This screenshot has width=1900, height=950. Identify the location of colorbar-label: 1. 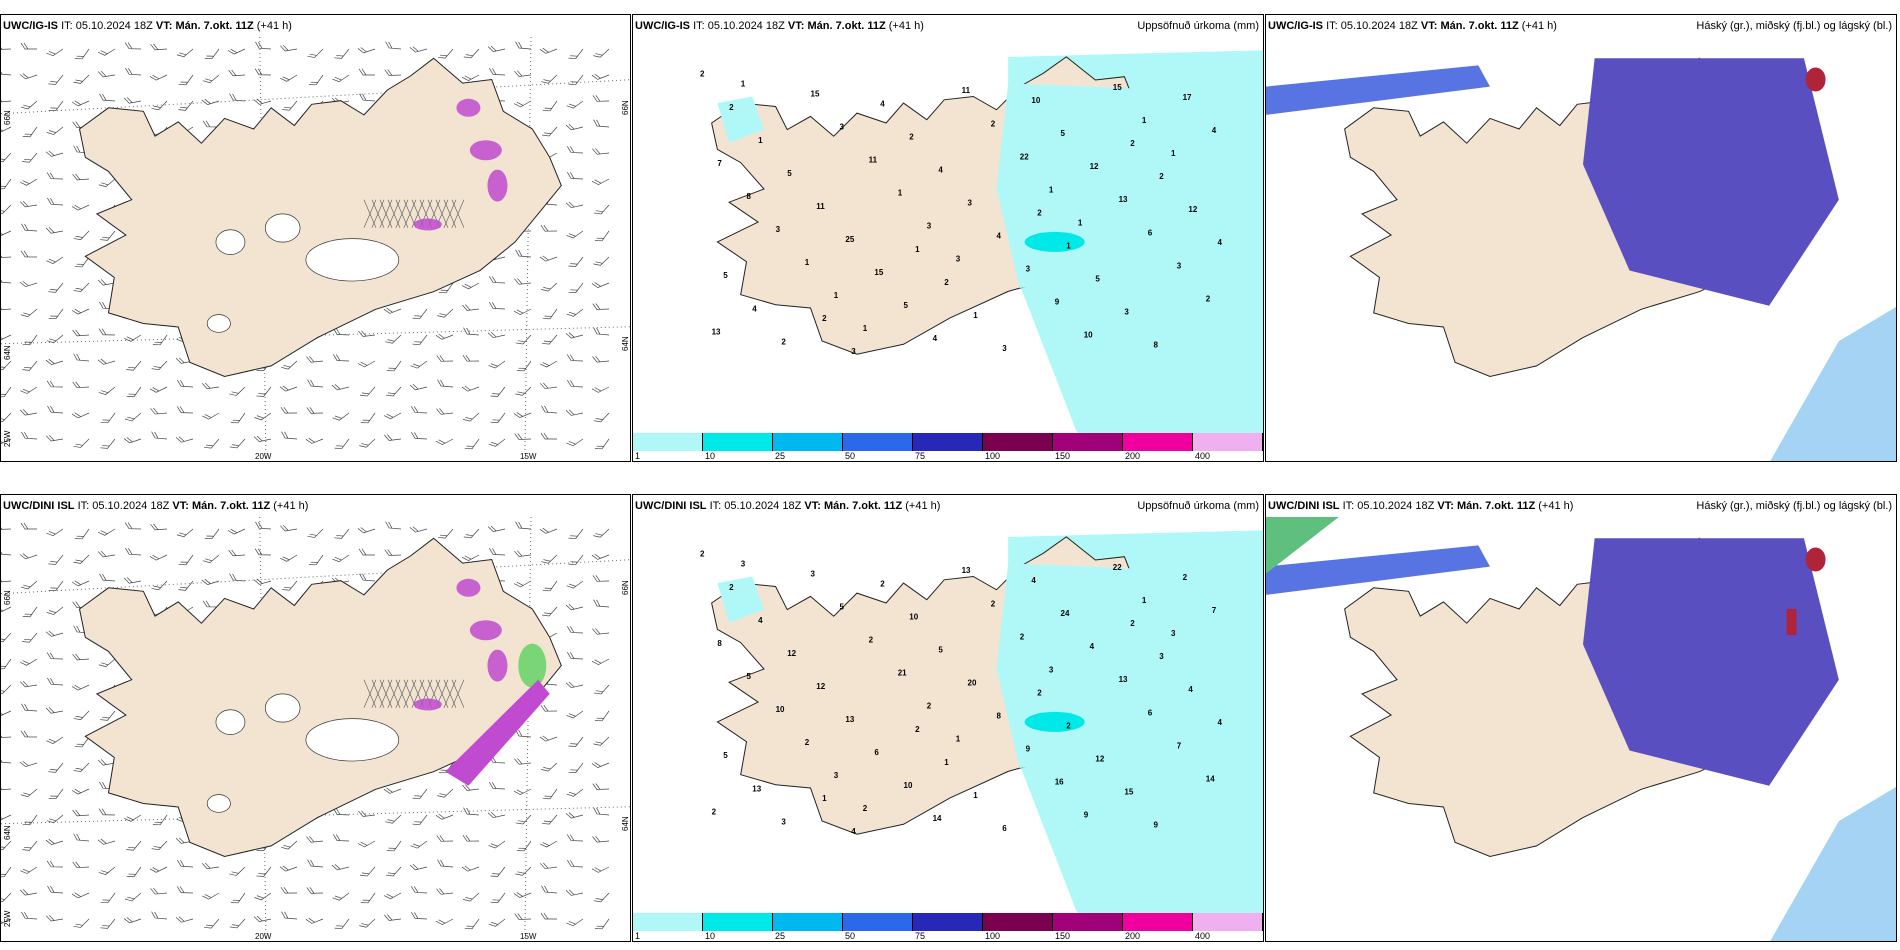
(638, 456).